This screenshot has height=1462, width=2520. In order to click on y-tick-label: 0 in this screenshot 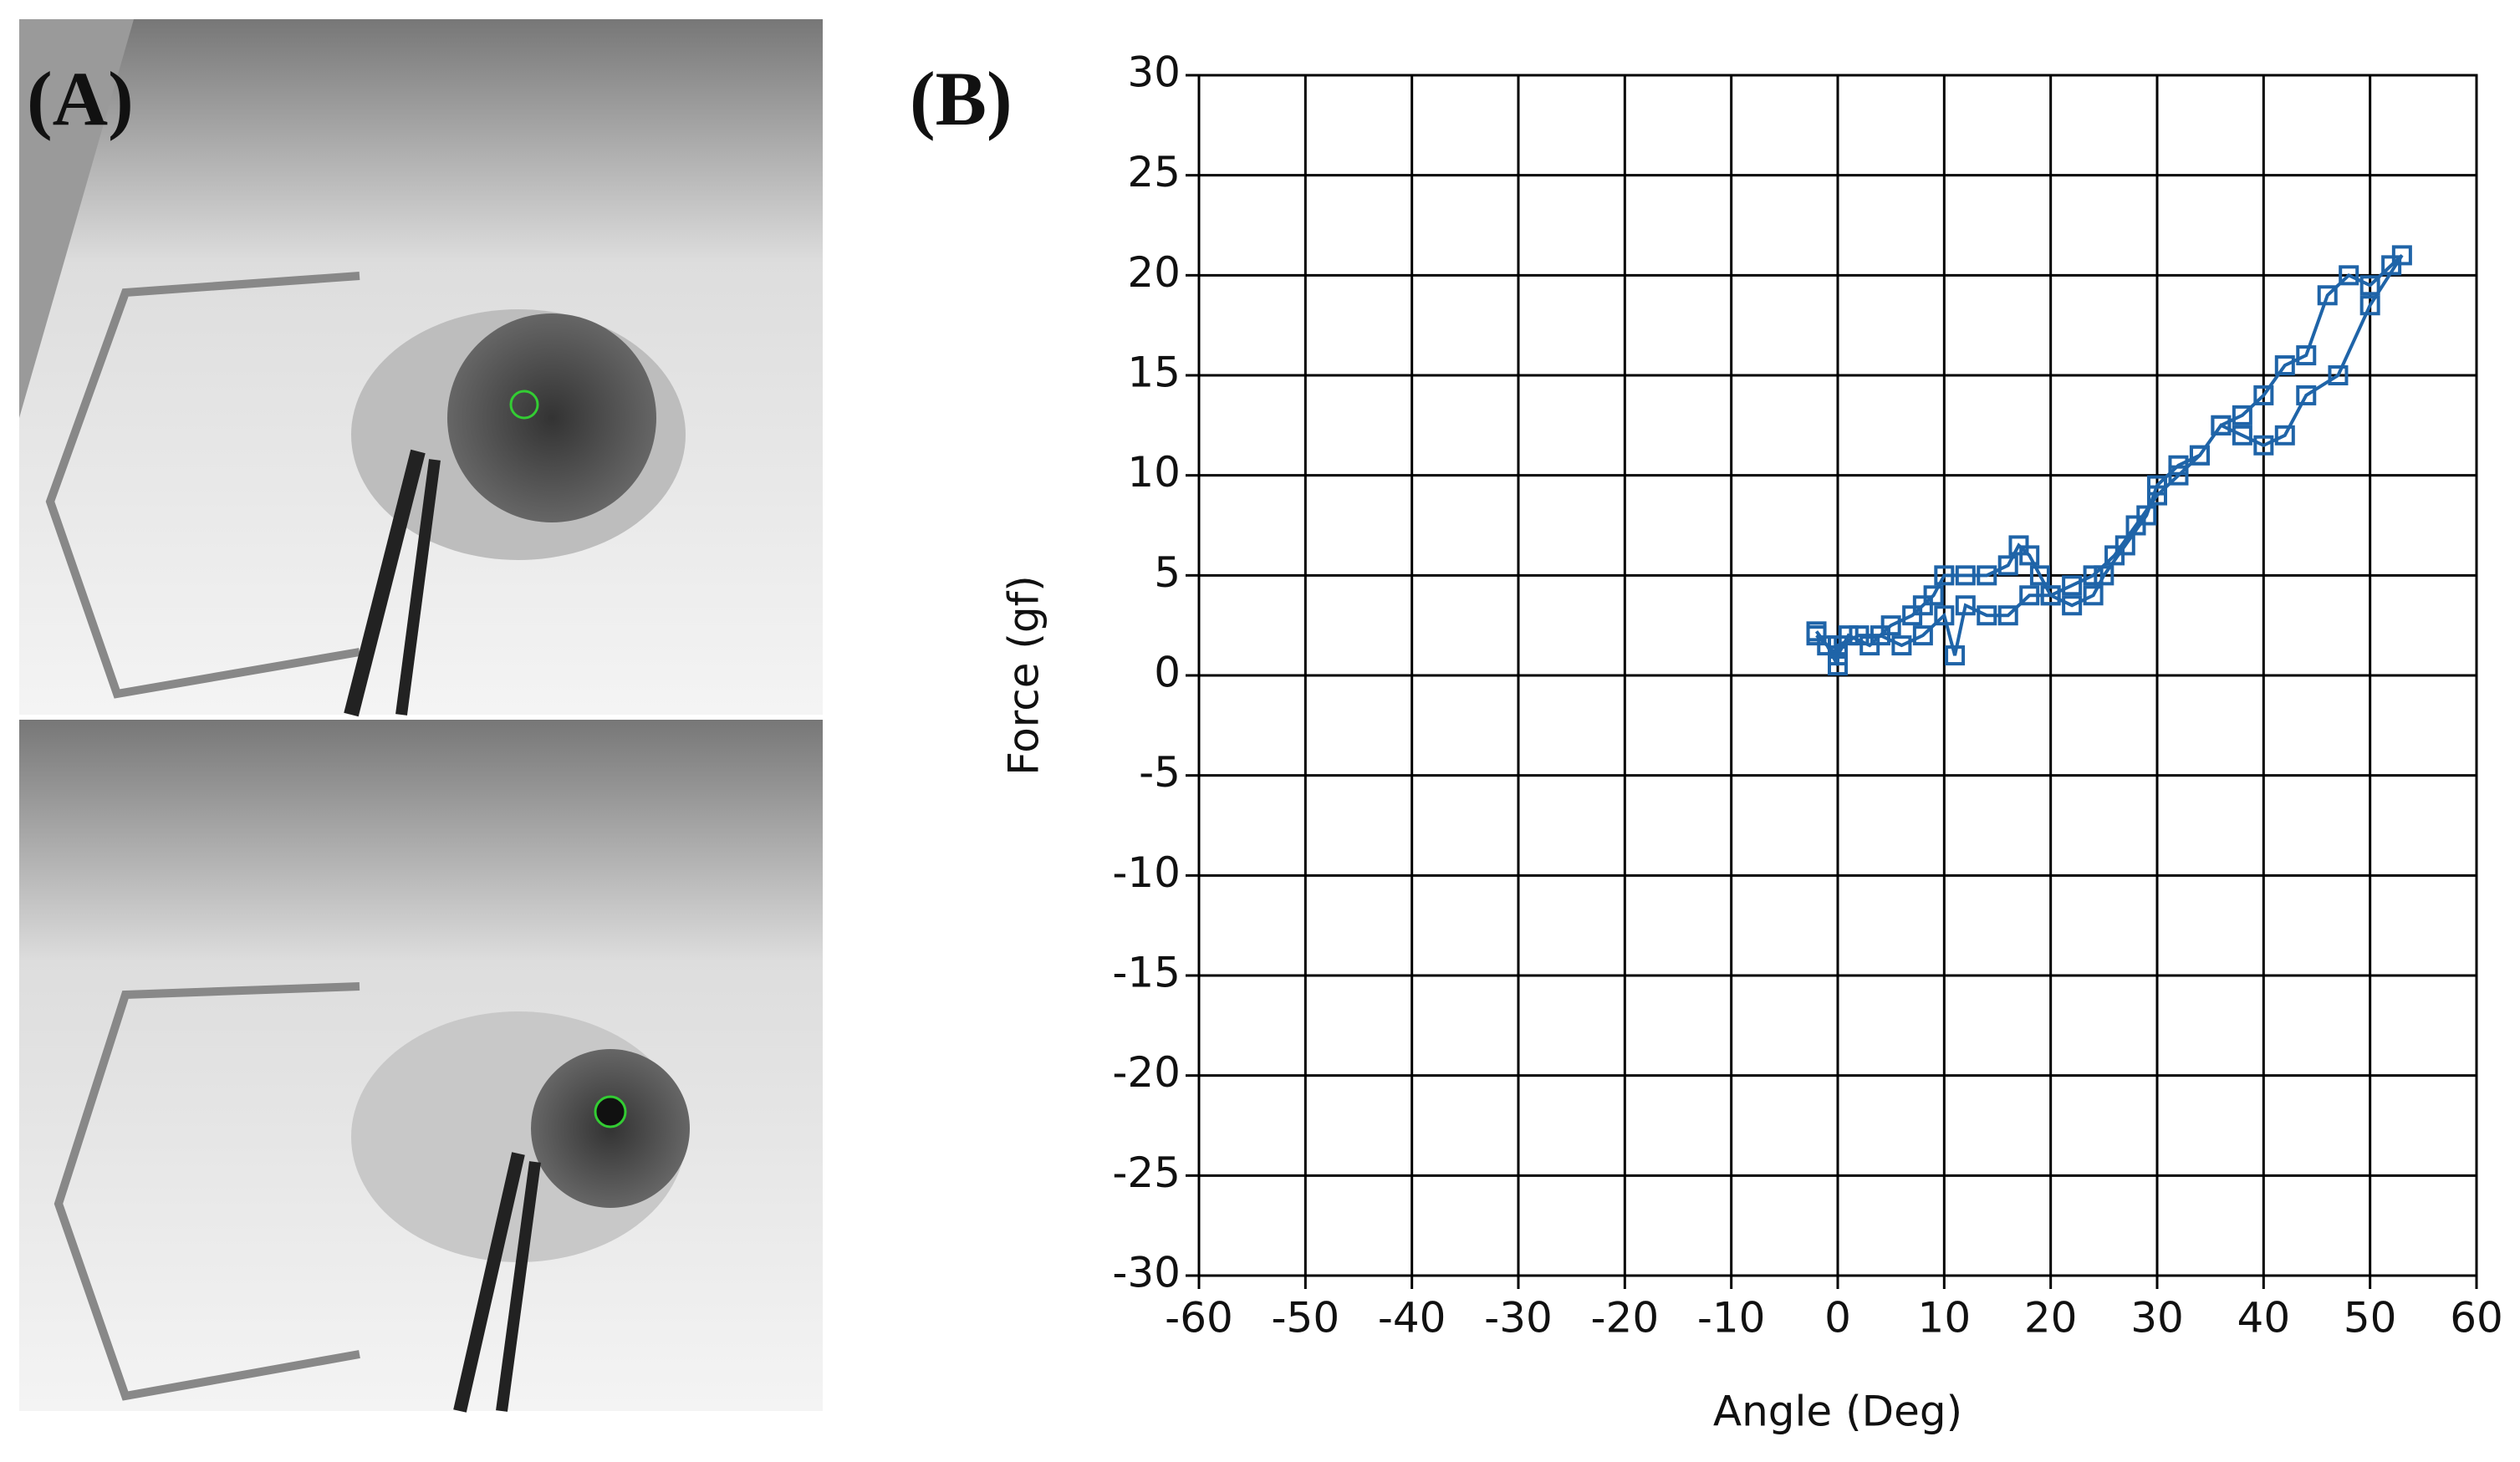, I will do `click(1167, 673)`.